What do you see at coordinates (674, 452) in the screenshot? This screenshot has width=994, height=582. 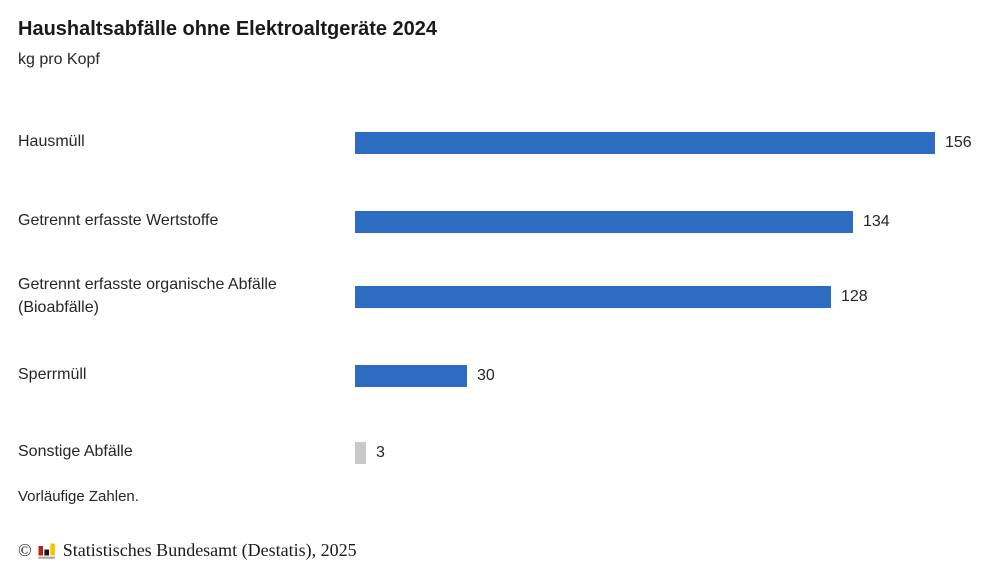 I see `bar-track: 3` at bounding box center [674, 452].